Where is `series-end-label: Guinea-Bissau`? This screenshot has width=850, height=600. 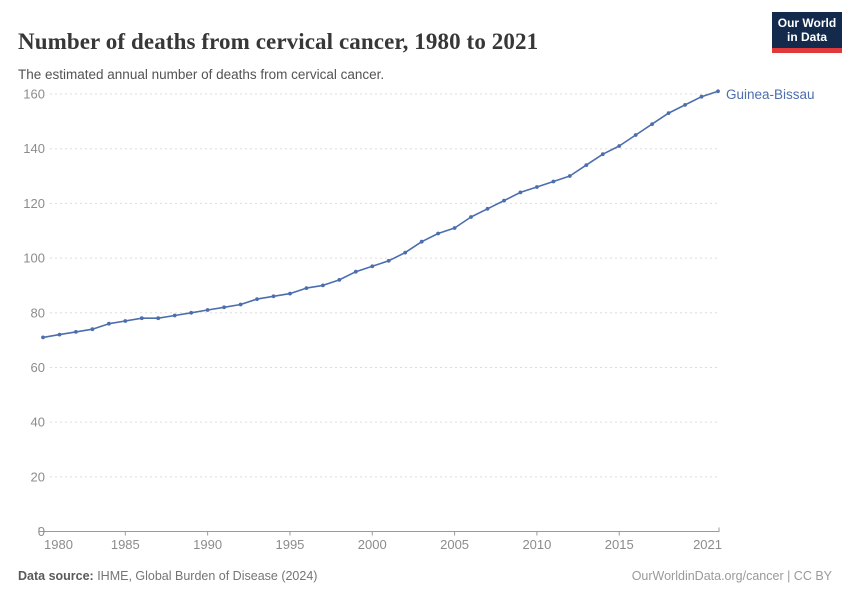
series-end-label: Guinea-Bissau is located at coordinates (770, 94).